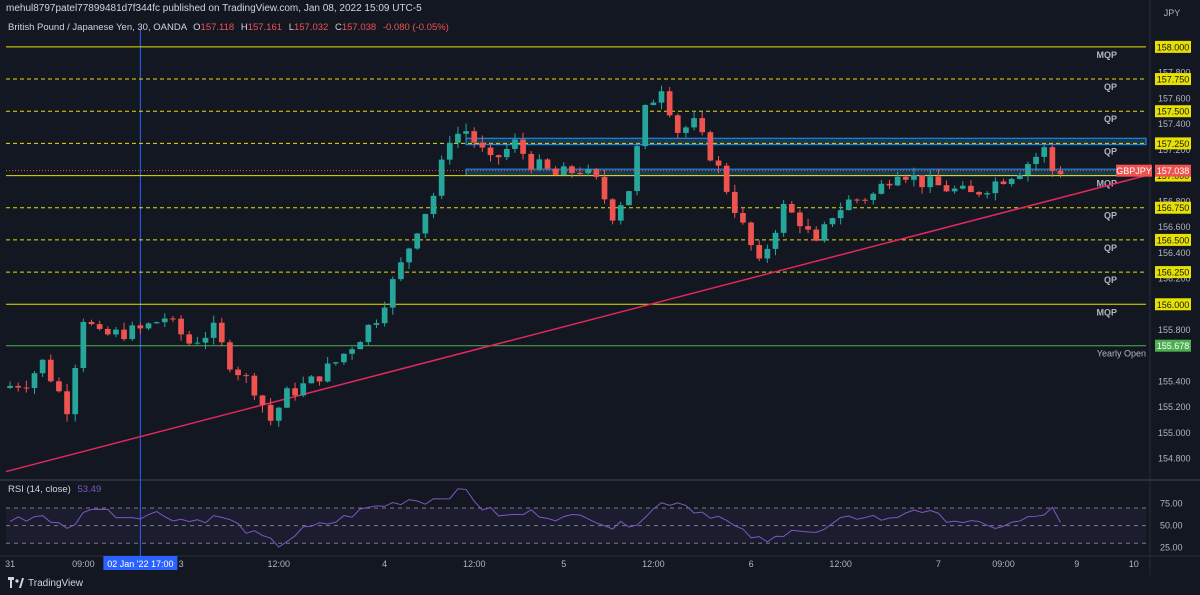 The image size is (1200, 595). What do you see at coordinates (338, 27) in the screenshot?
I see `close-key: C` at bounding box center [338, 27].